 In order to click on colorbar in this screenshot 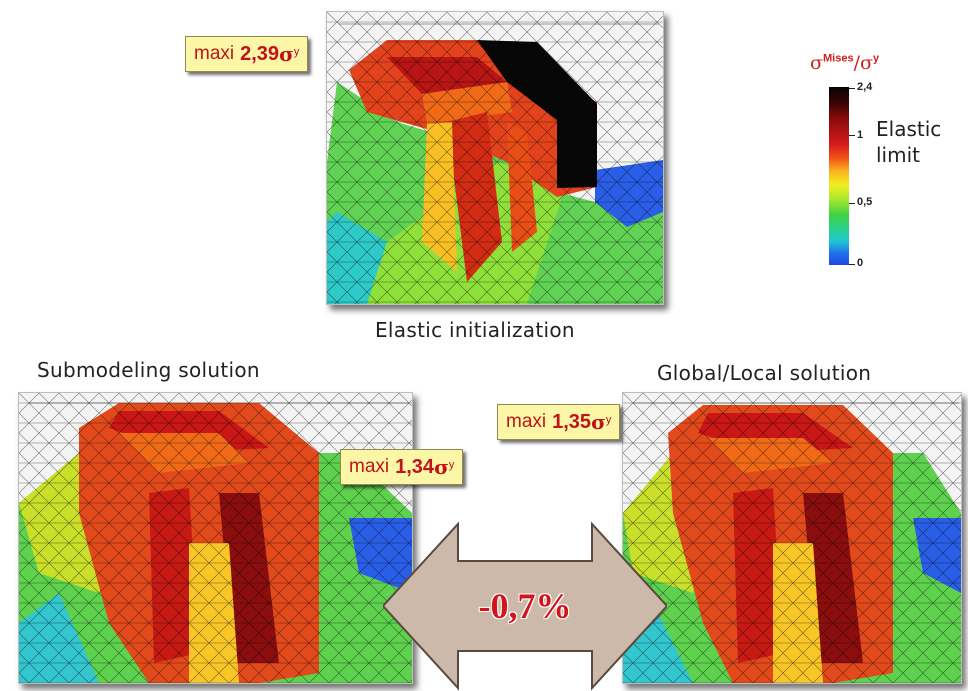, I will do `click(839, 176)`.